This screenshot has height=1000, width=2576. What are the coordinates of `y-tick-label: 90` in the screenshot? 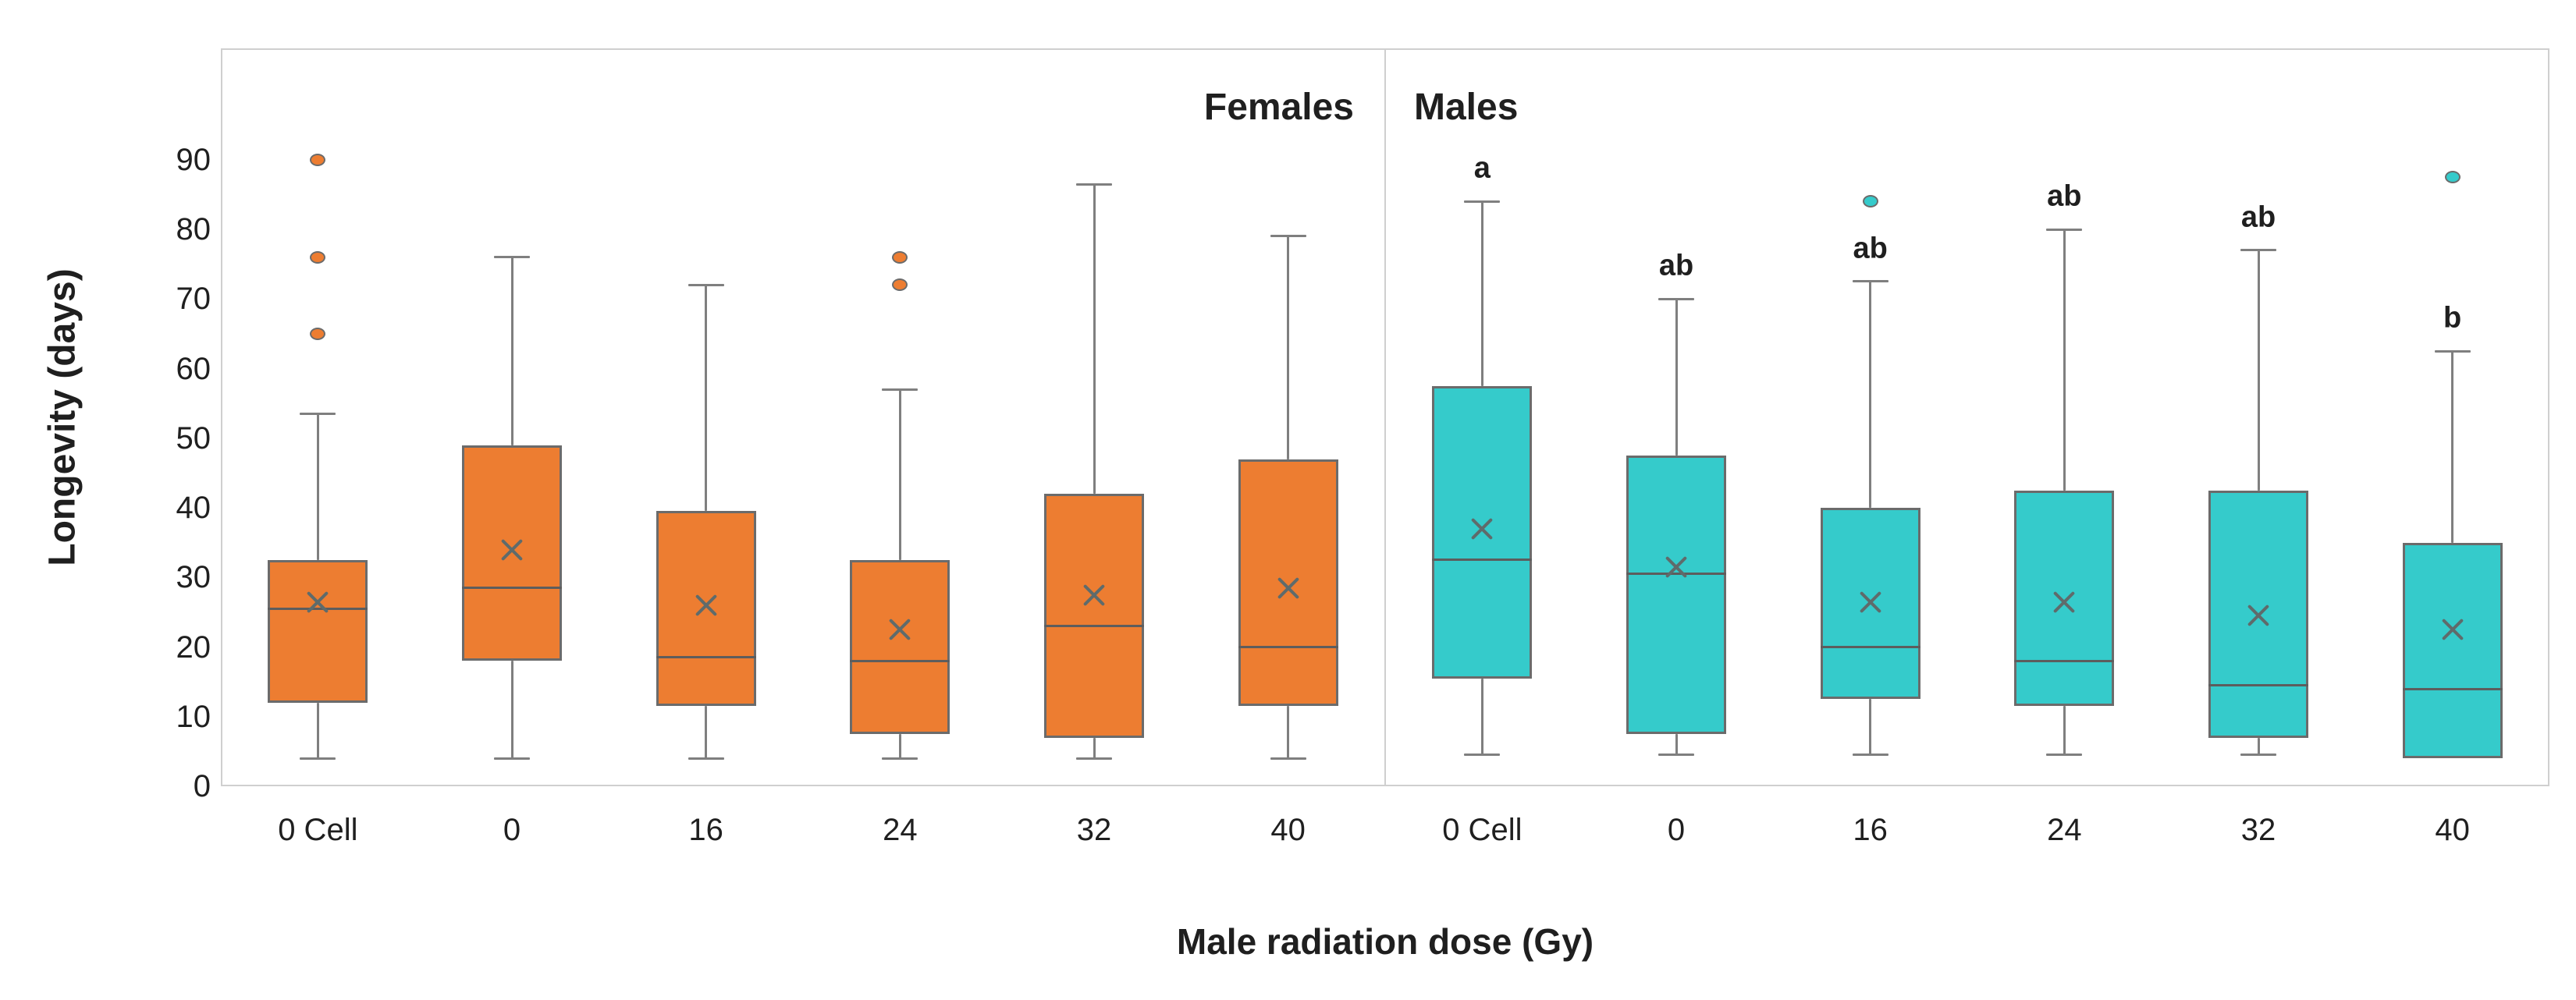 It's located at (193, 159).